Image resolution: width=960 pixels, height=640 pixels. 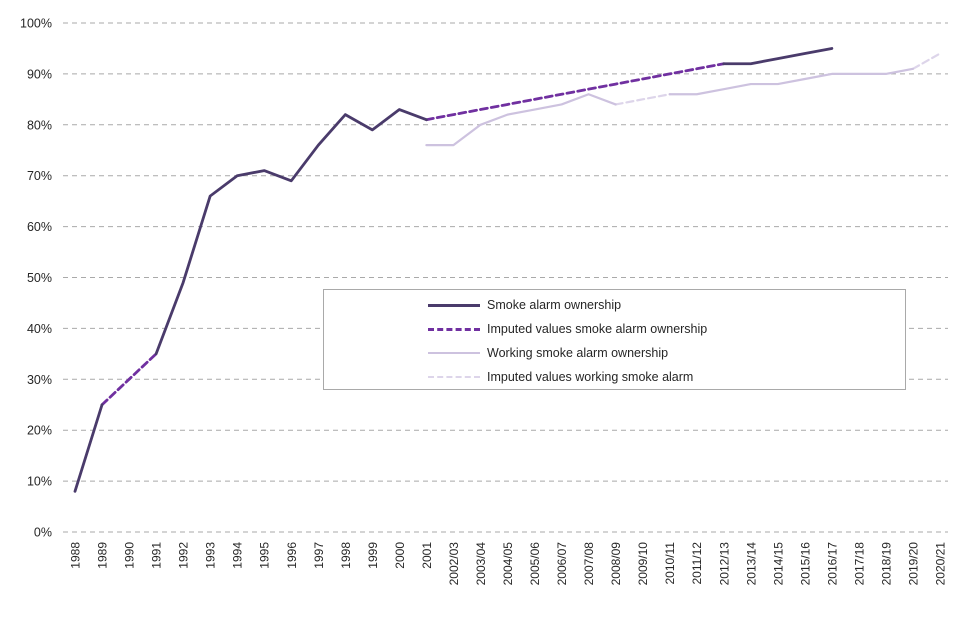 I want to click on x-axis-tick-label: 1996, so click(x=292, y=555).